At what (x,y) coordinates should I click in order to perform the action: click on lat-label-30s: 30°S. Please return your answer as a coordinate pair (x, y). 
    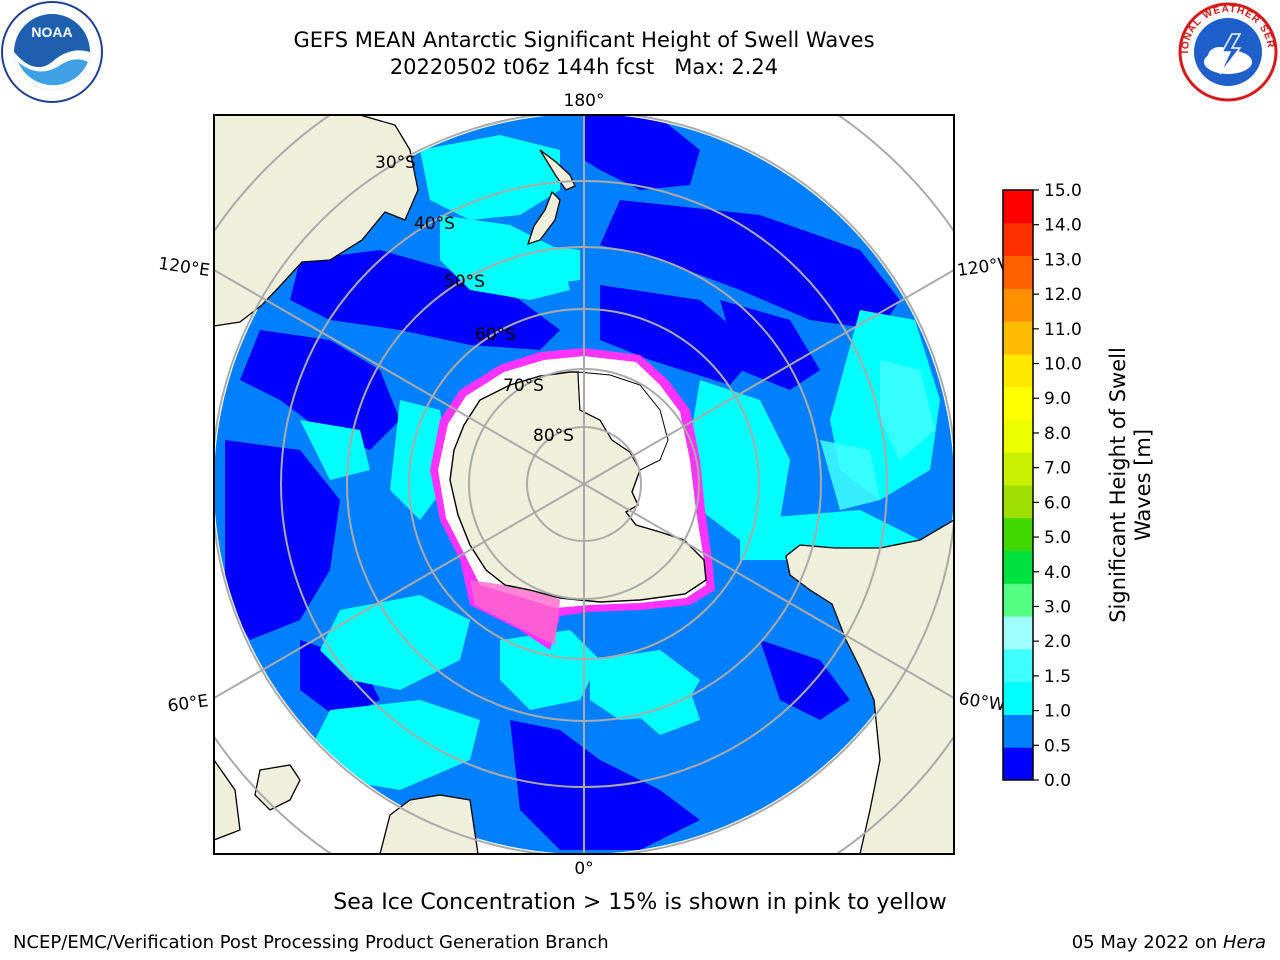
    Looking at the image, I should click on (395, 163).